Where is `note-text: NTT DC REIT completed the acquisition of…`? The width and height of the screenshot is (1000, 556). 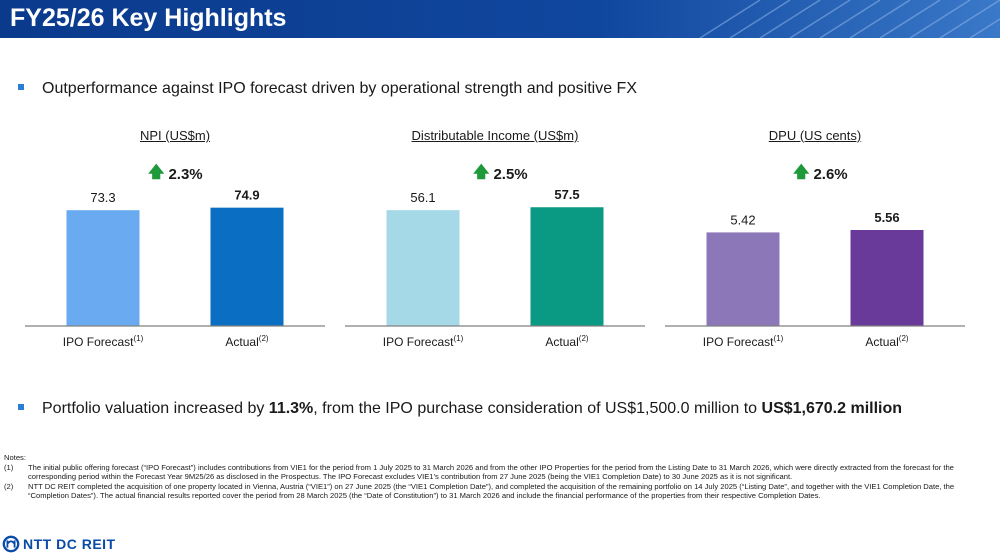 note-text: NTT DC REIT completed the acquisition of… is located at coordinates (491, 491).